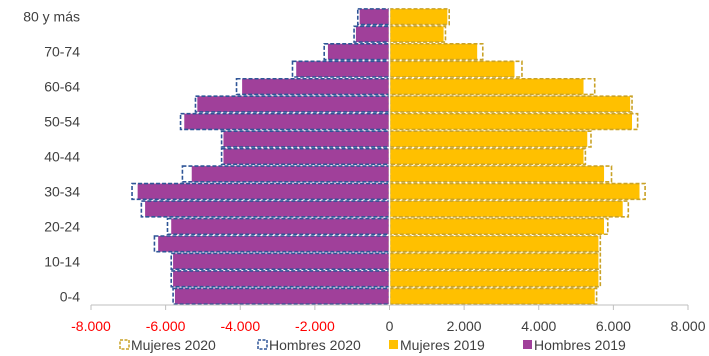  What do you see at coordinates (173, 345) in the screenshot?
I see `legend-label-mujeres-2020: Mujeres 2020` at bounding box center [173, 345].